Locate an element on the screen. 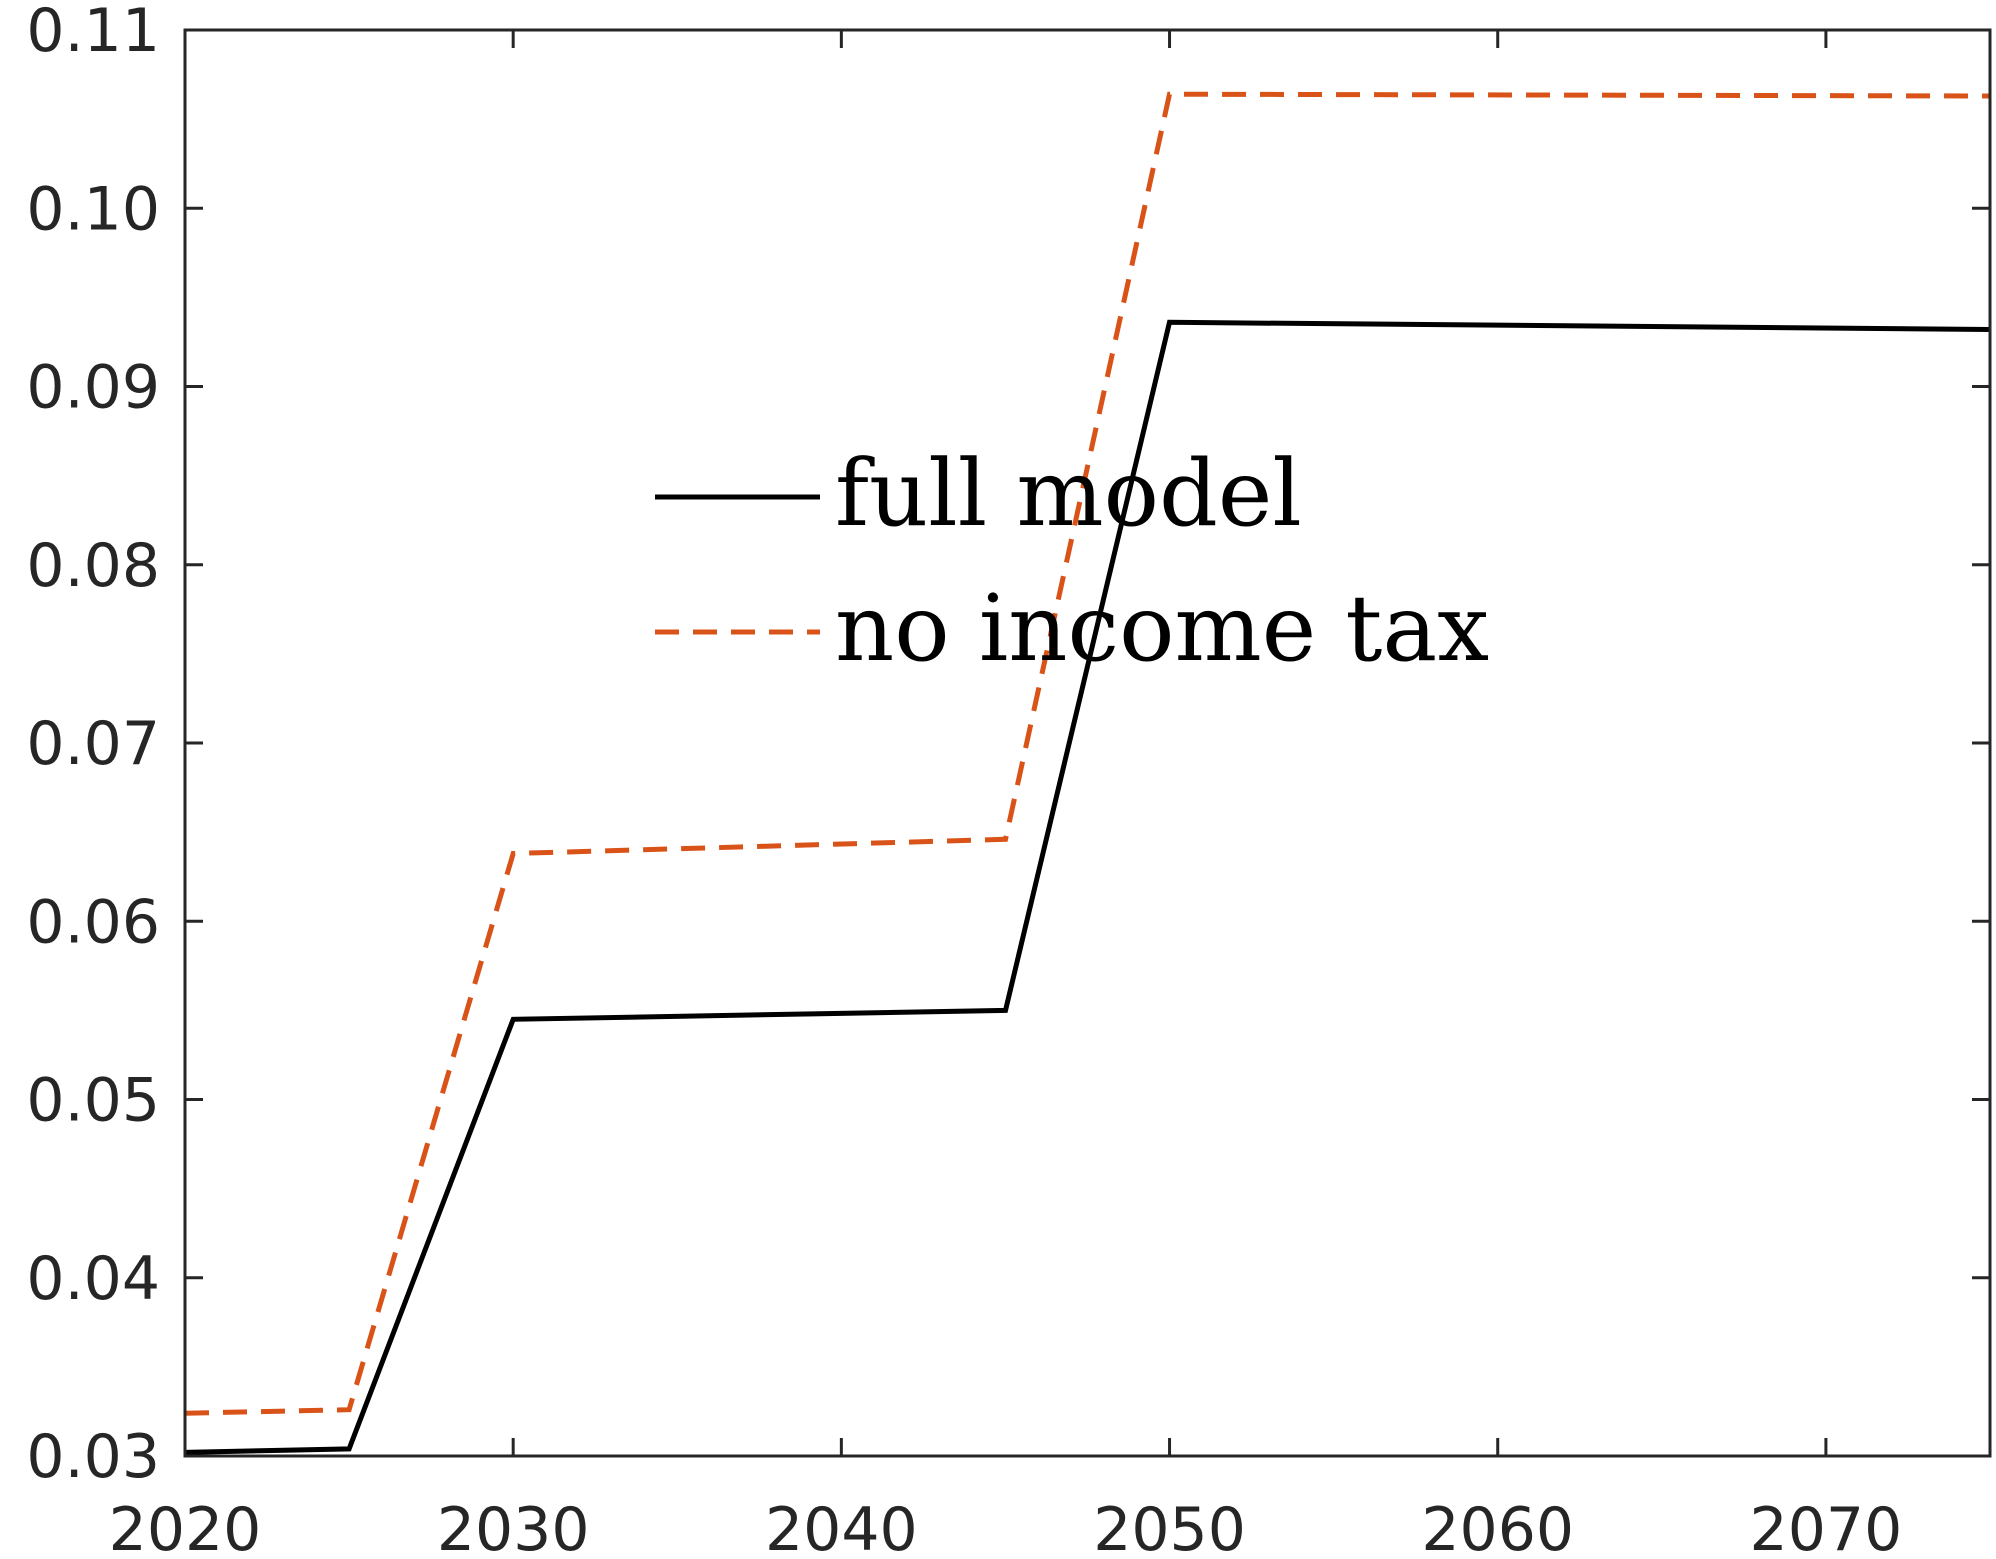 Image resolution: width=1996 pixels, height=1559 pixels. x-tick-label: 2030 is located at coordinates (513, 1524).